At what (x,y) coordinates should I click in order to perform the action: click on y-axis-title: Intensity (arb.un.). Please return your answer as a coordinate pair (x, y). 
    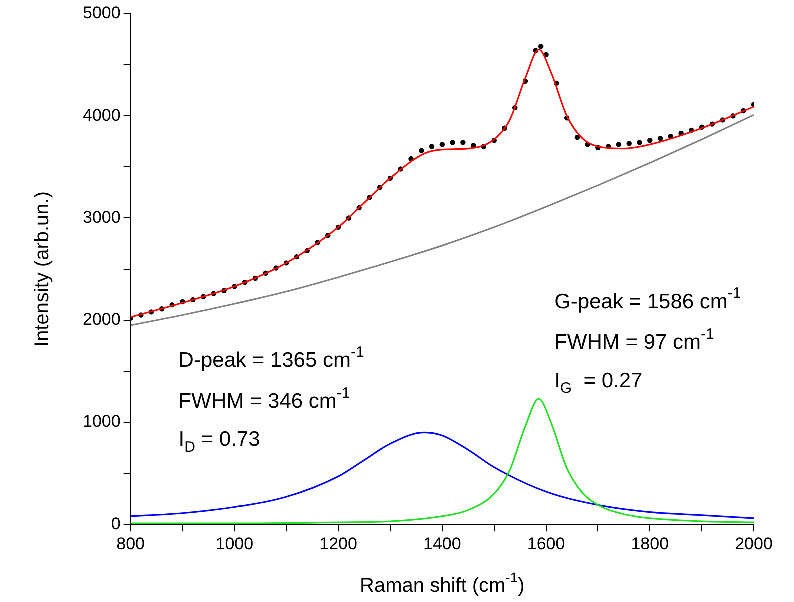
    Looking at the image, I should click on (42, 269).